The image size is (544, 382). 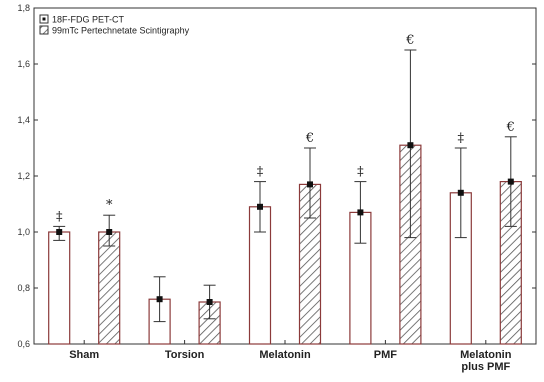 I want to click on significance-marker: *, so click(x=109, y=205).